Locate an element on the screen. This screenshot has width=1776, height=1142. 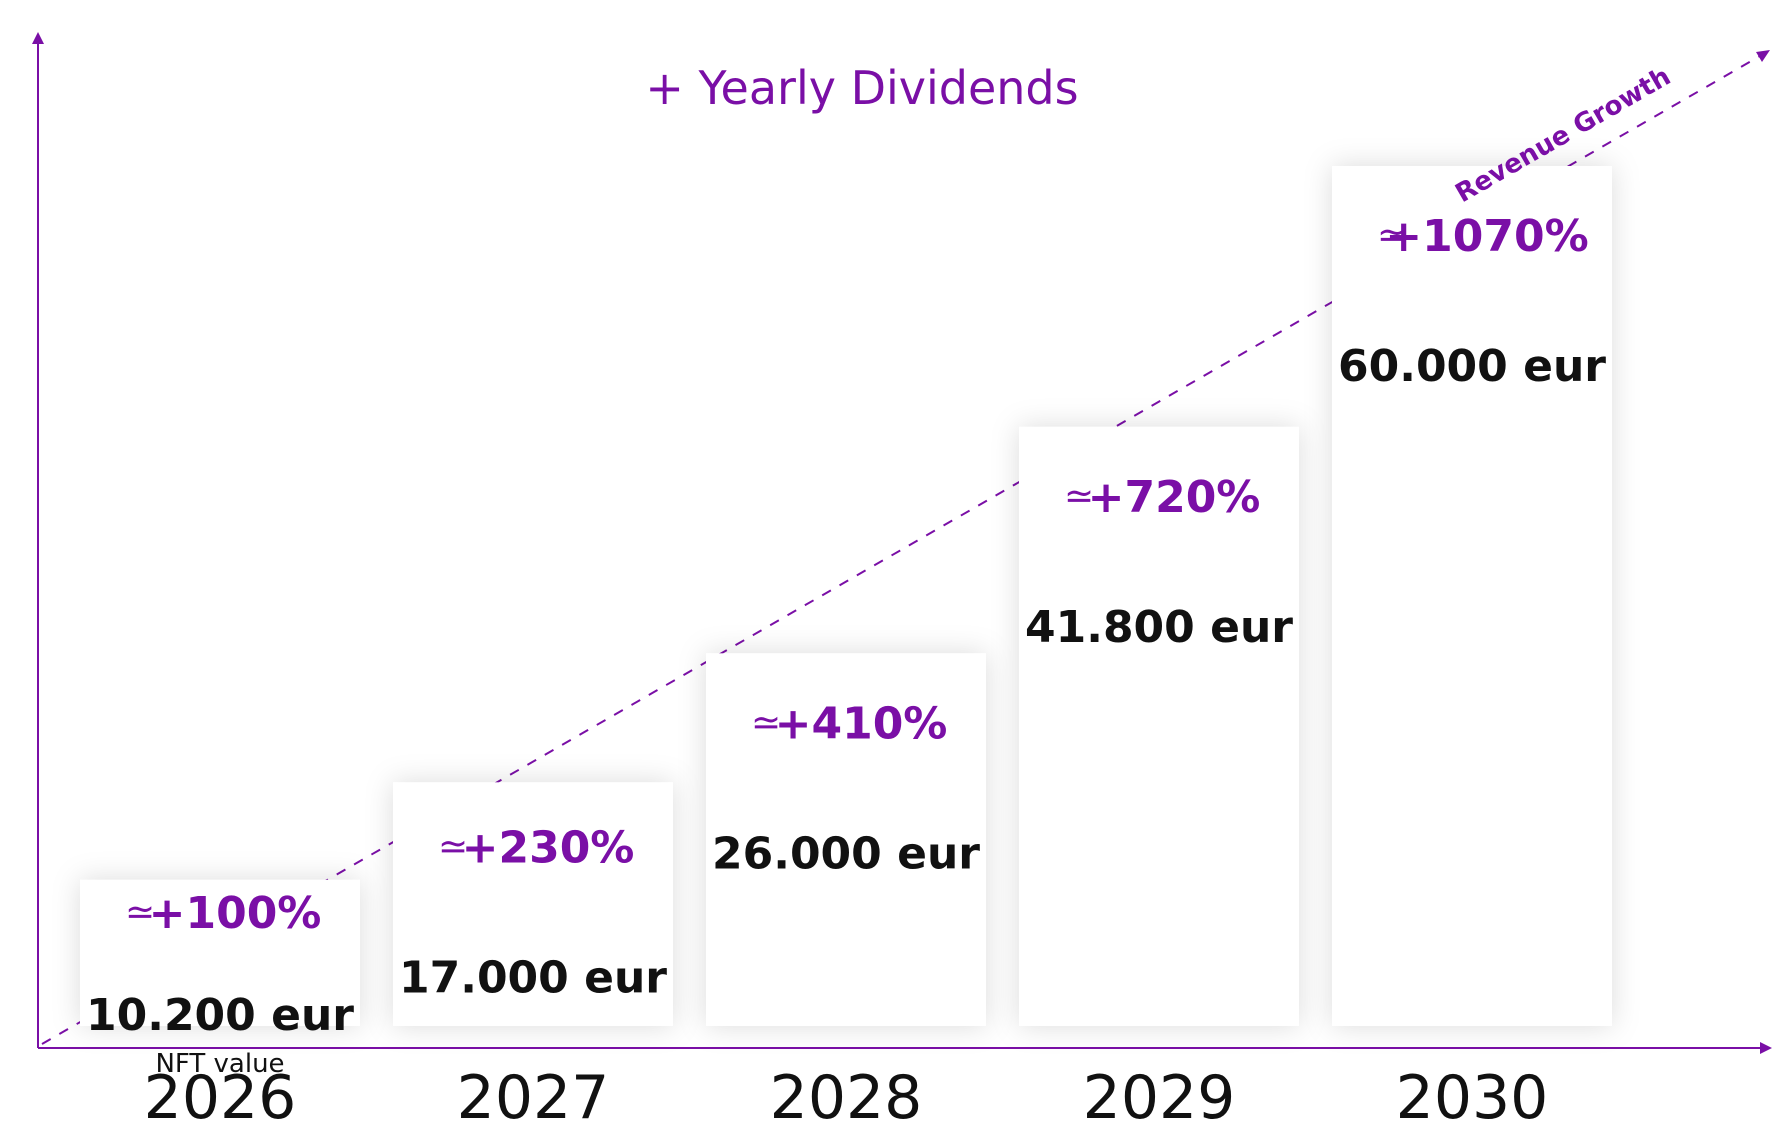
growth-label: +100% is located at coordinates (235, 913).